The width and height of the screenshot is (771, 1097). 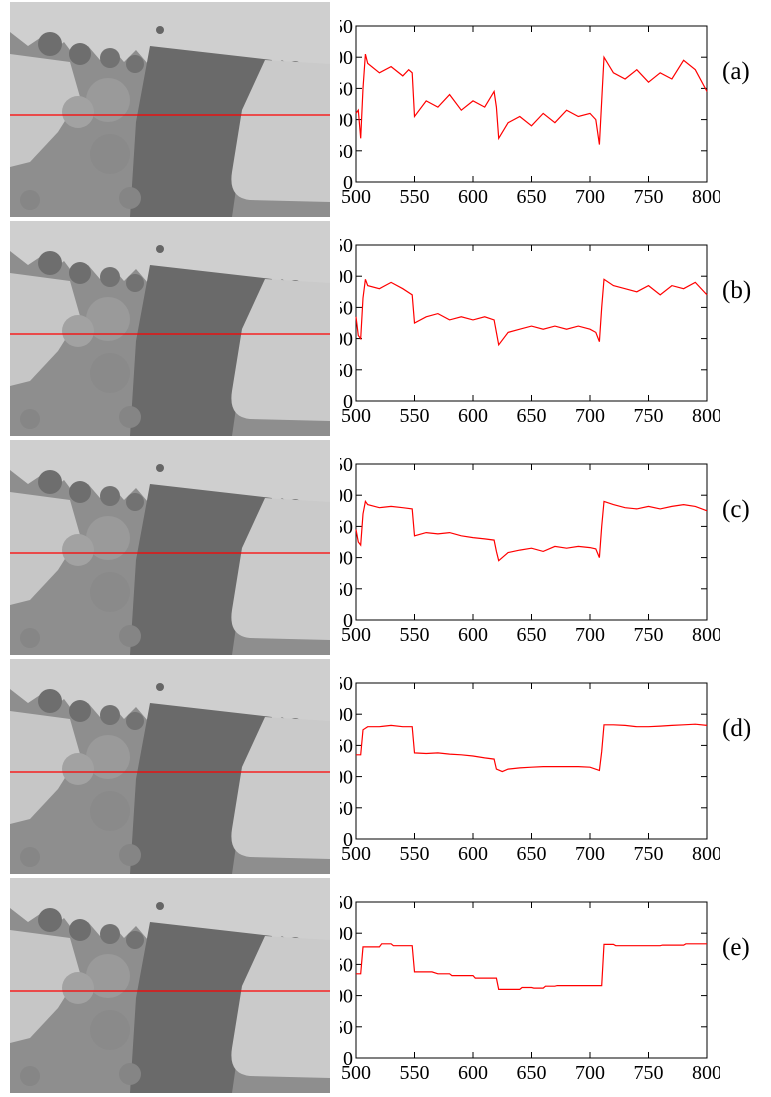 I want to click on panel-label: (d), so click(x=737, y=728).